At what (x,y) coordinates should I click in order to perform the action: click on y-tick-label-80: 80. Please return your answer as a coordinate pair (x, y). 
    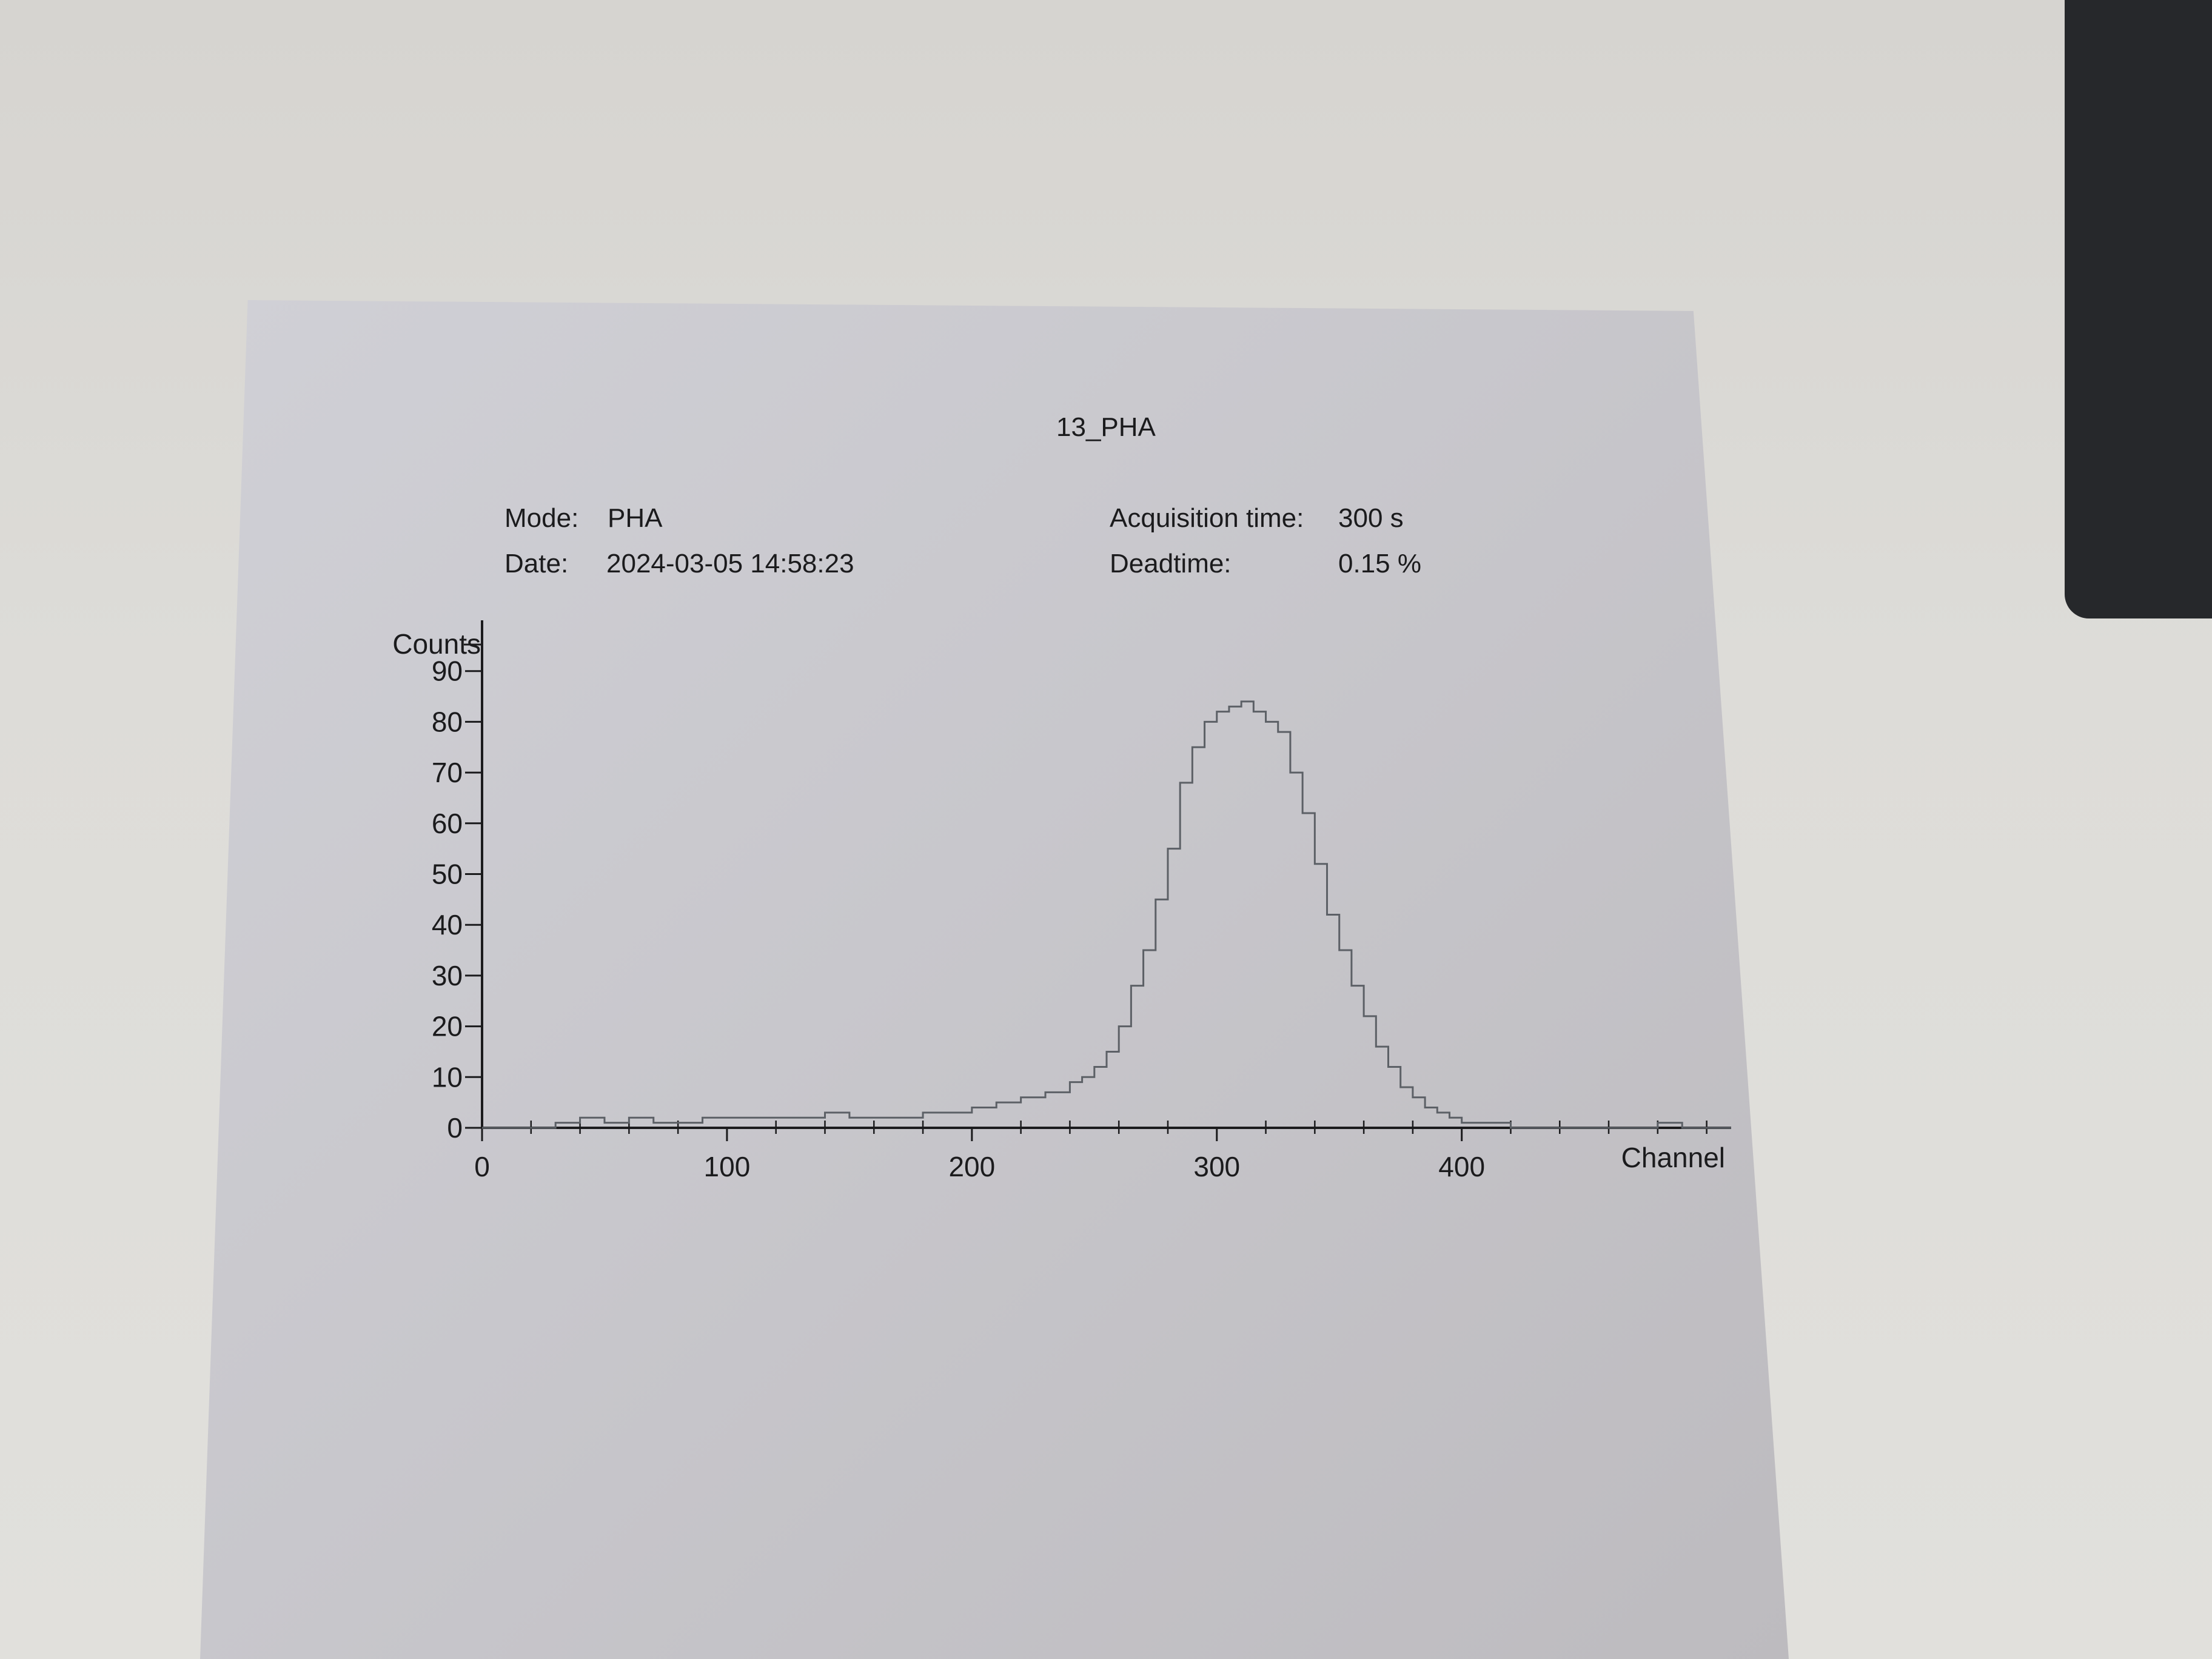
    Looking at the image, I should click on (447, 721).